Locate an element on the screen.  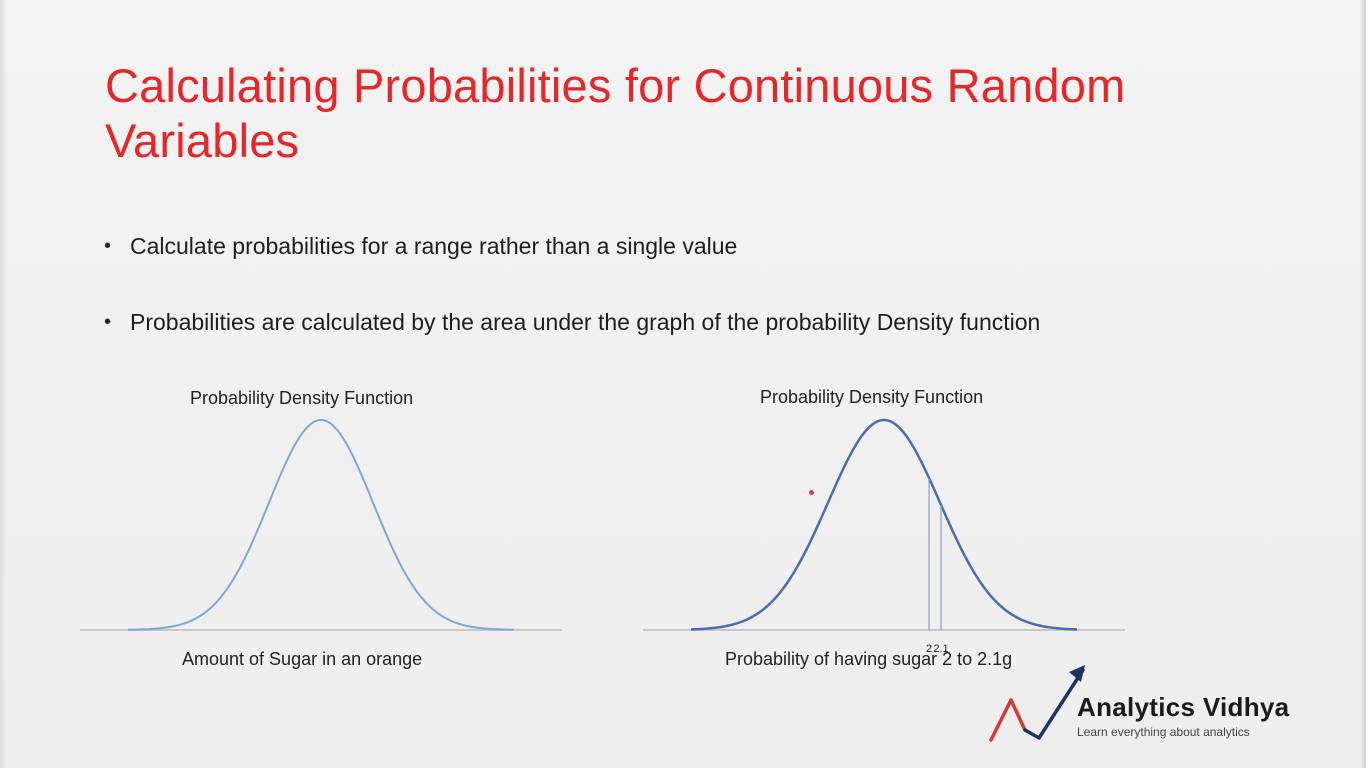
slide-edge-right is located at coordinates (1363, 384).